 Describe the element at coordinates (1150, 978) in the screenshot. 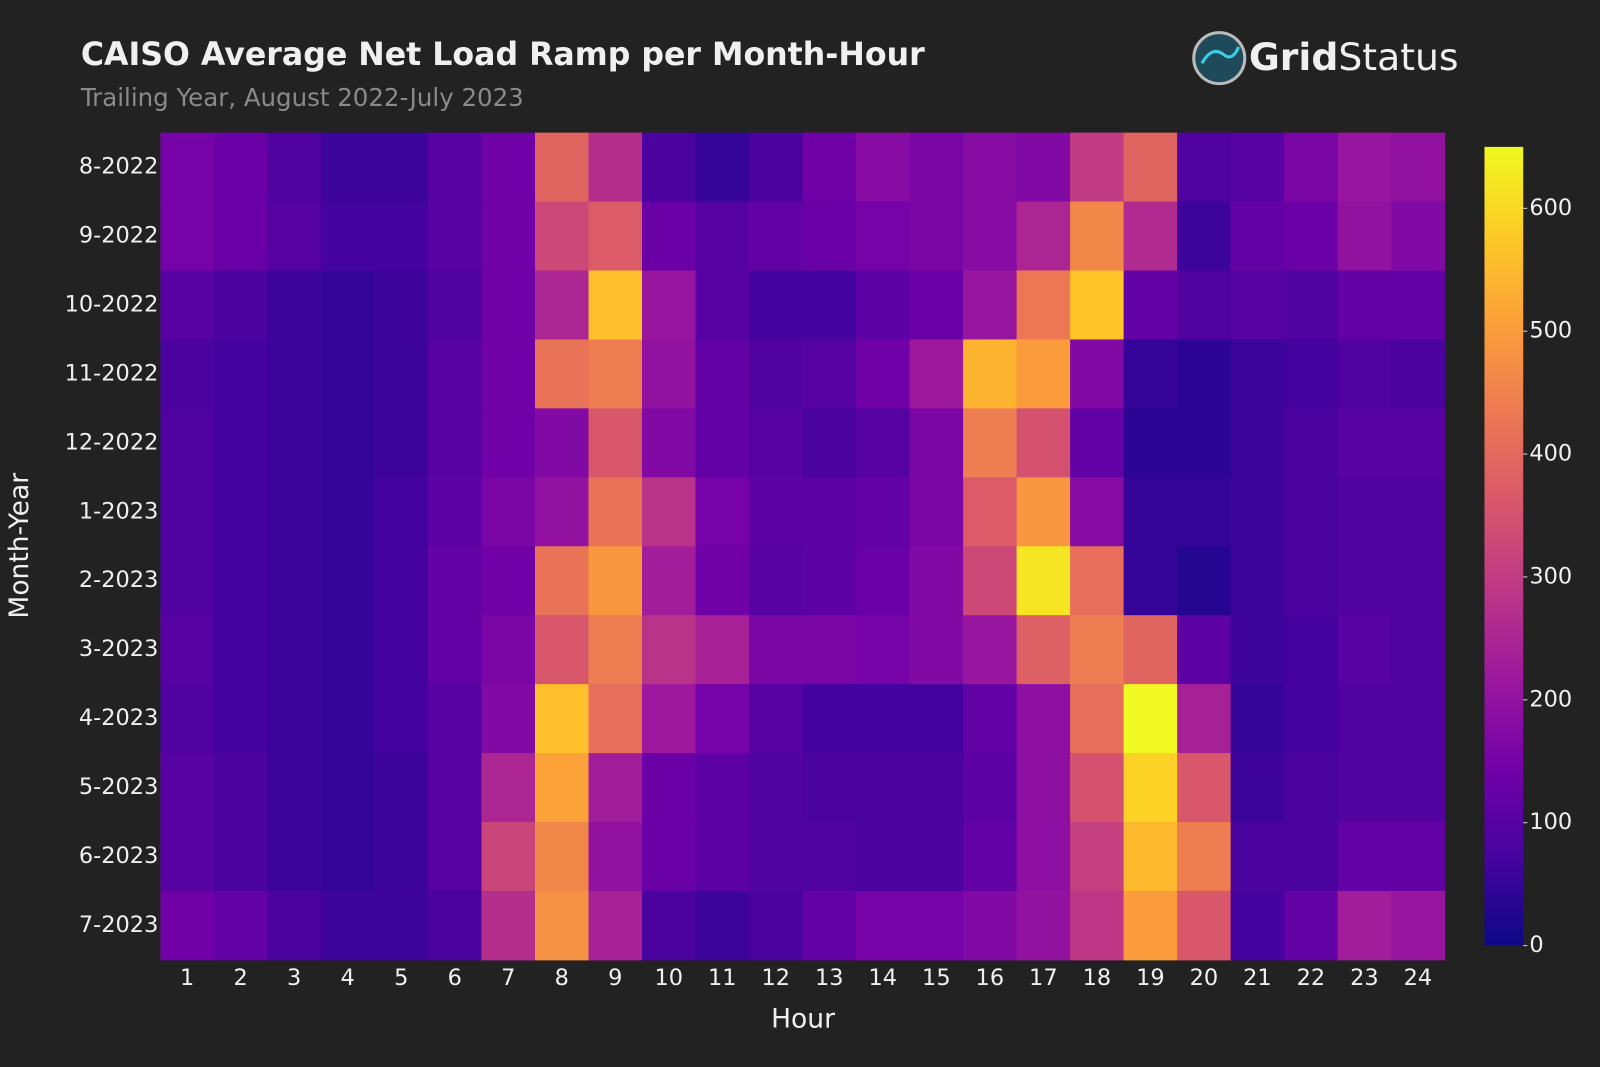

I see `x-tick-label: 19` at that location.